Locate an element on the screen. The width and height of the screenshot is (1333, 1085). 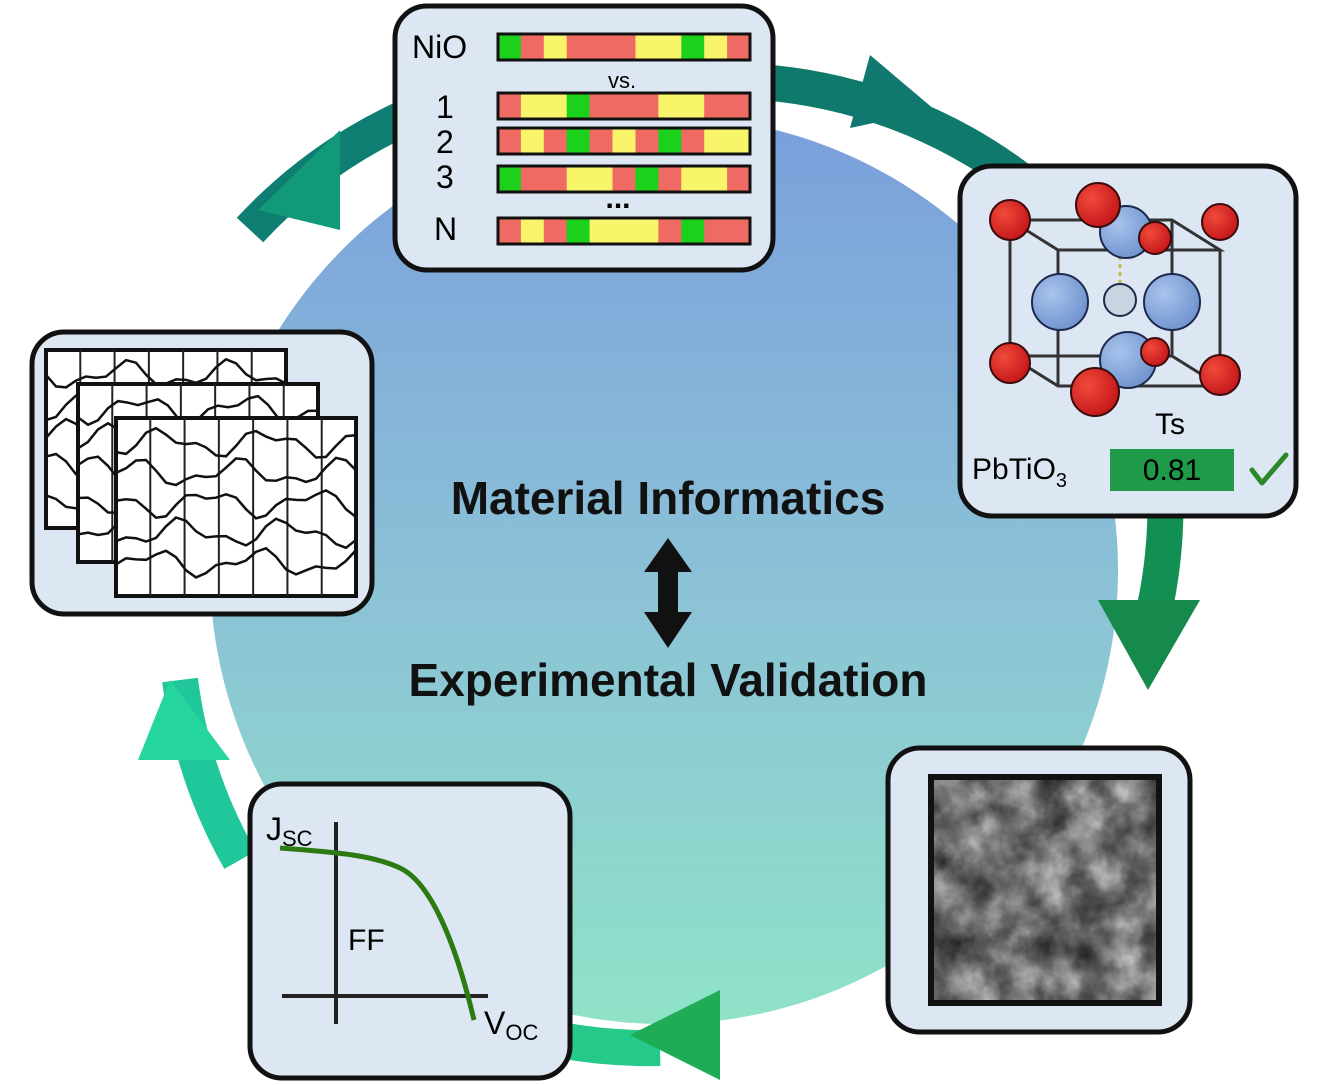
fingerprint-bars is located at coordinates (624, 139).